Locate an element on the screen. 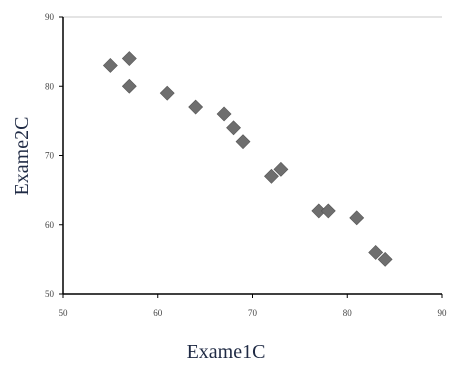  y-tick-label: 60 is located at coordinates (50, 225).